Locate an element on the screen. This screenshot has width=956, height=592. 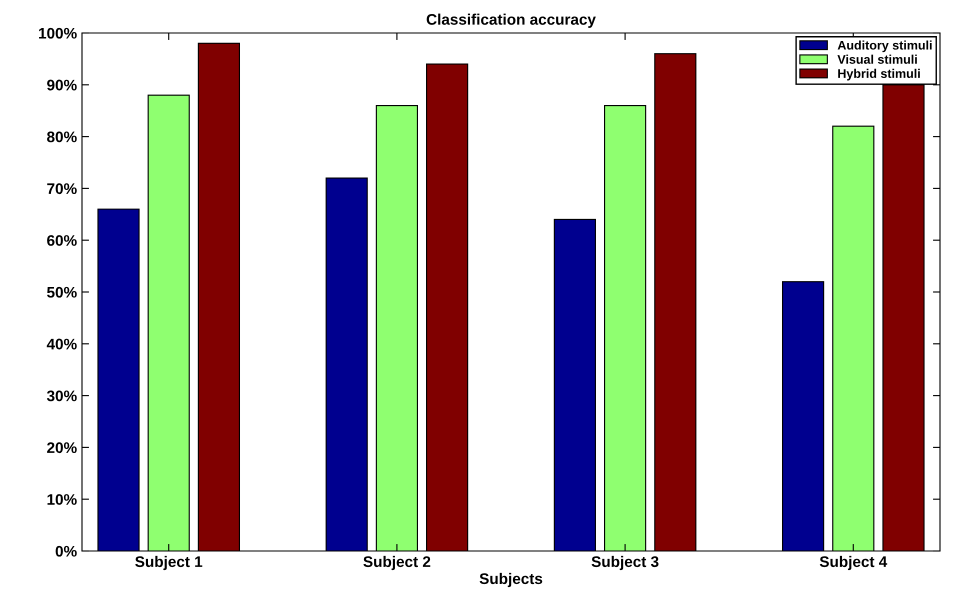
x-axis-title: Subjects is located at coordinates (511, 580).